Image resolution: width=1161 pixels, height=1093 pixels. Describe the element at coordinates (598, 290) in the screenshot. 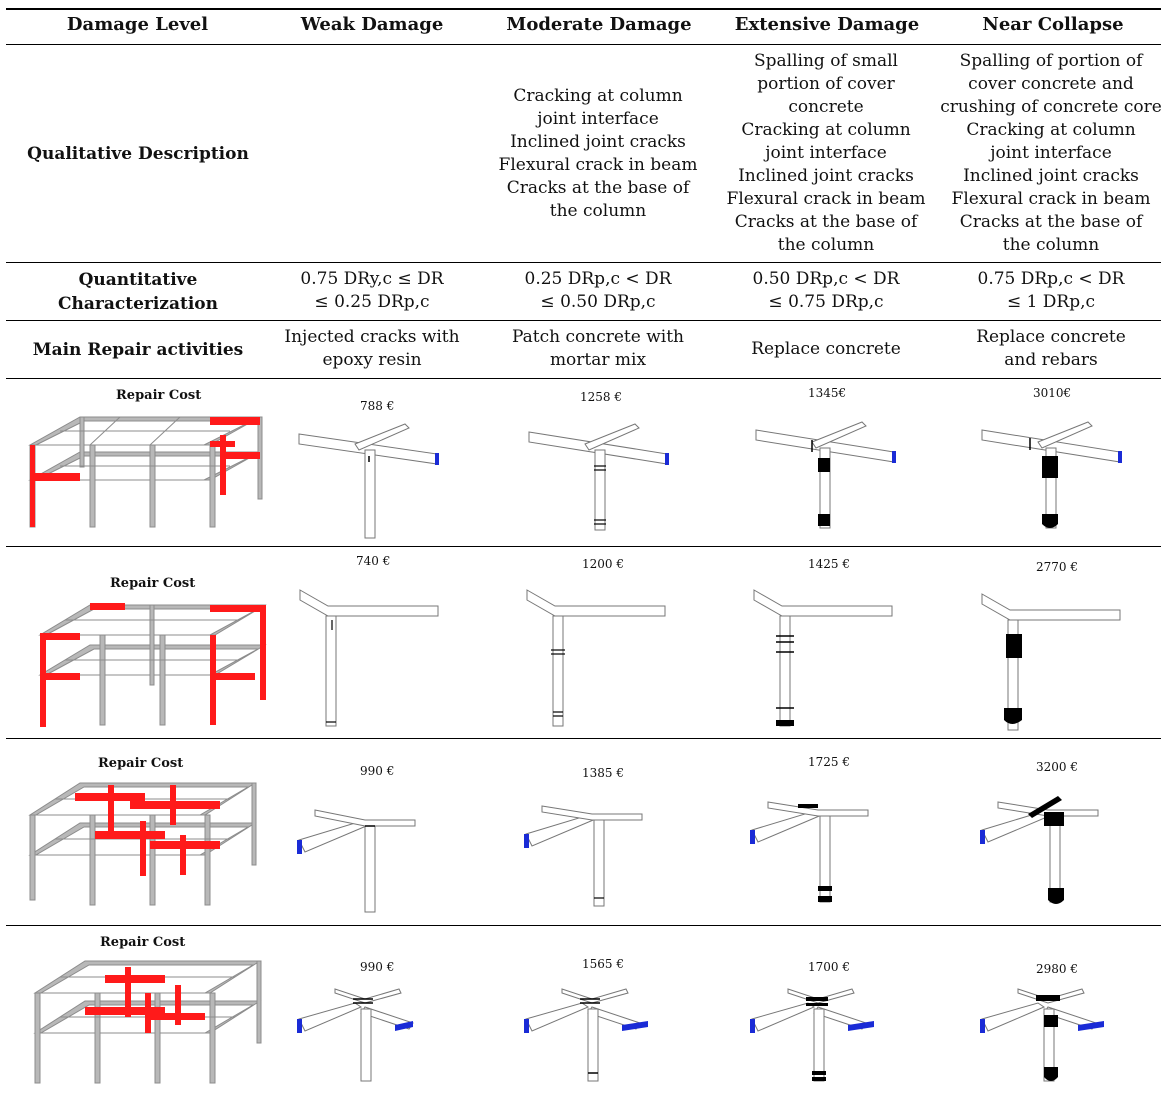

I see `quantitative-moderate: 0.25 DRp,c < DR ≤ 0.50 DRp,c` at that location.